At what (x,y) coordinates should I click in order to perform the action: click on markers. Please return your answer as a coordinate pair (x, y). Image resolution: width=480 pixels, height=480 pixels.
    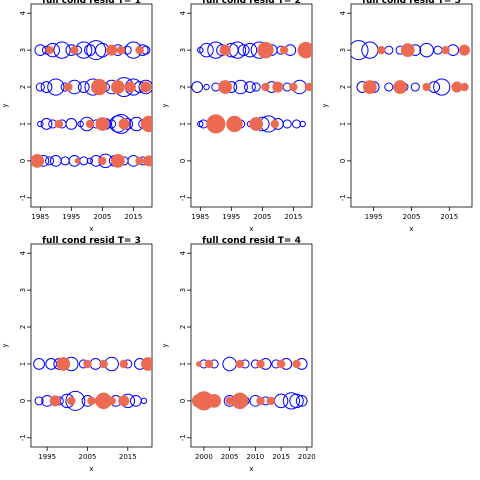
    Looking at the image, I should click on (92, 383).